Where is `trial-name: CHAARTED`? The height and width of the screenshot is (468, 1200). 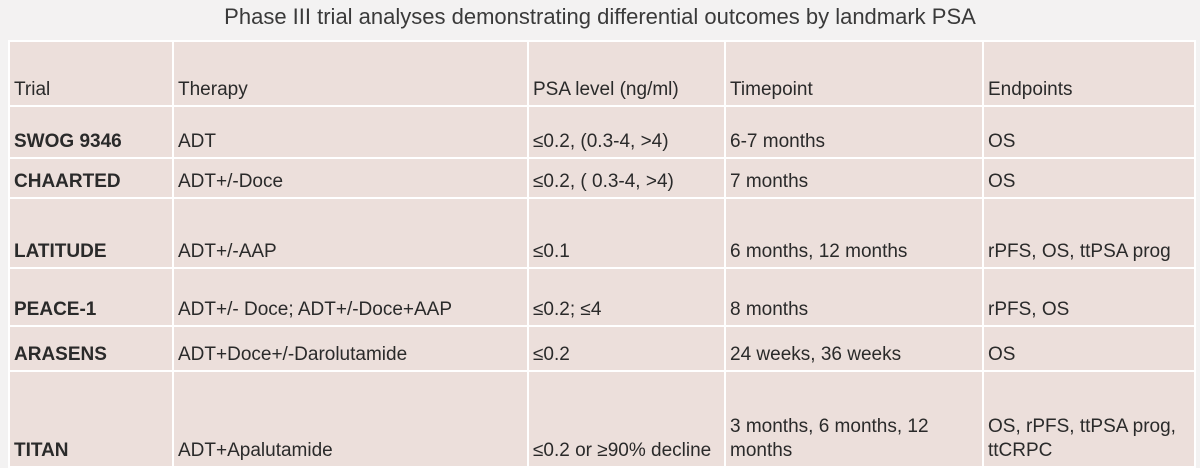 trial-name: CHAARTED is located at coordinates (91, 178).